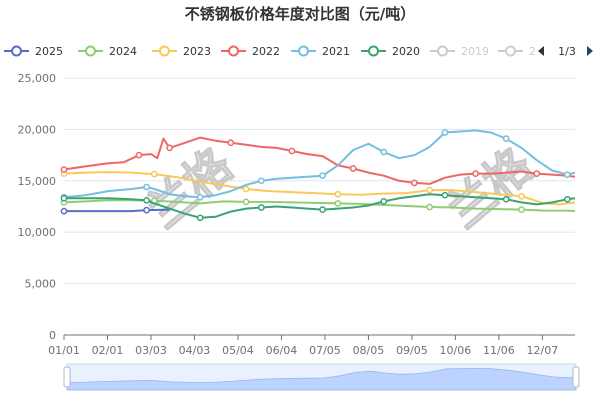 The width and height of the screenshot is (600, 400). Describe the element at coordinates (151, 350) in the screenshot. I see `x-tick-label: 03/03` at that location.